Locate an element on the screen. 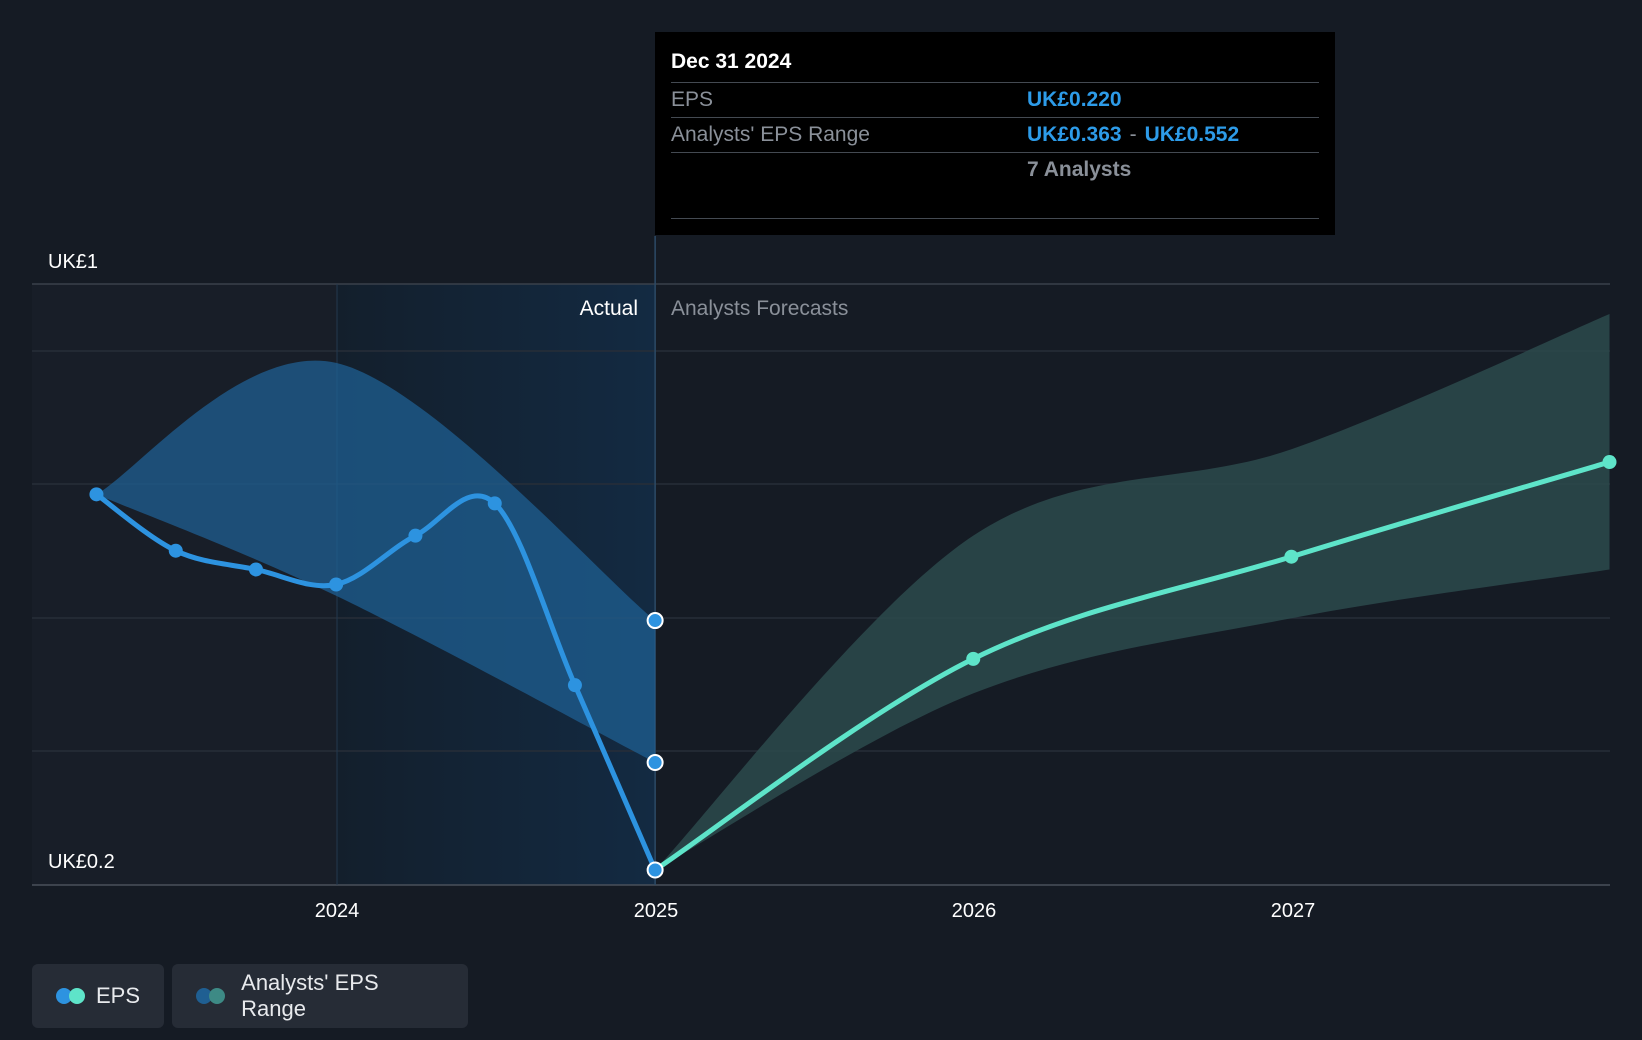 This screenshot has width=1642, height=1040. x-tick-label-2024: 2024 is located at coordinates (337, 911).